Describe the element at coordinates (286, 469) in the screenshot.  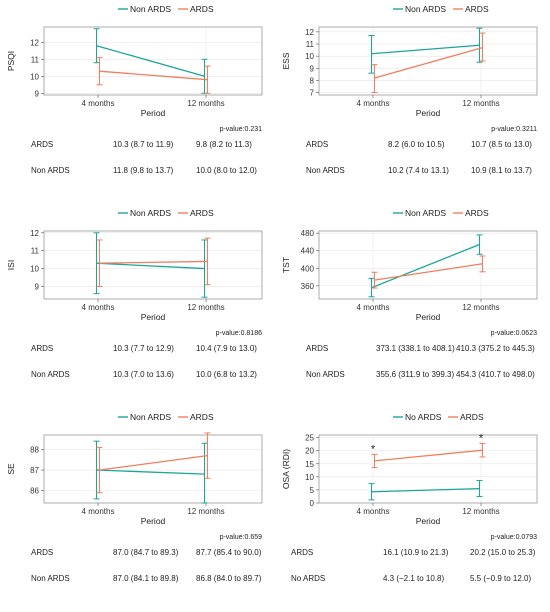
I see `y-axis-title: OSA (RDI)` at that location.